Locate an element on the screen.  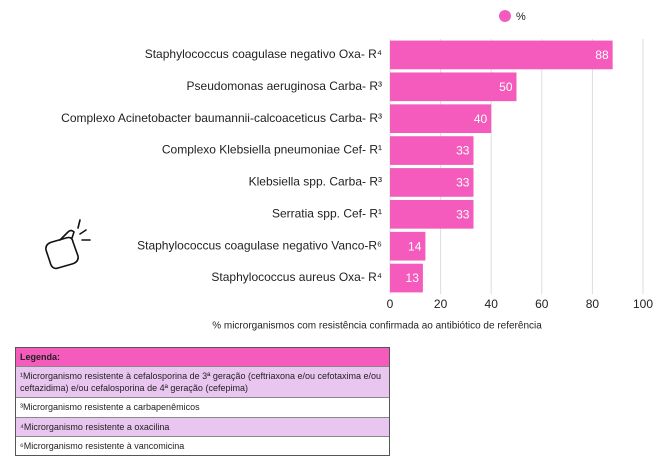
y-tick-label: Complexo Klebsiella pneumoniae Cef- R¹ is located at coordinates (272, 150).